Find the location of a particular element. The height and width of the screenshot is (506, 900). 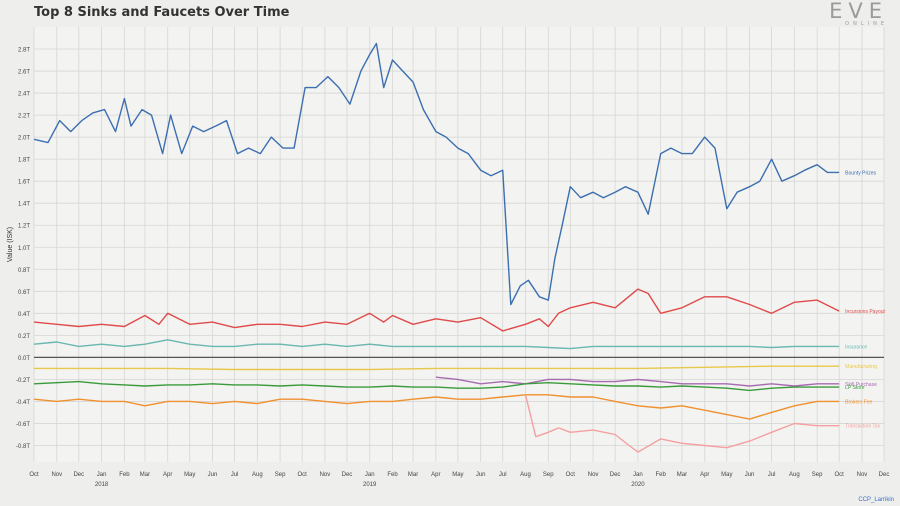

y-tick-label: 0.2T is located at coordinates (24, 337).